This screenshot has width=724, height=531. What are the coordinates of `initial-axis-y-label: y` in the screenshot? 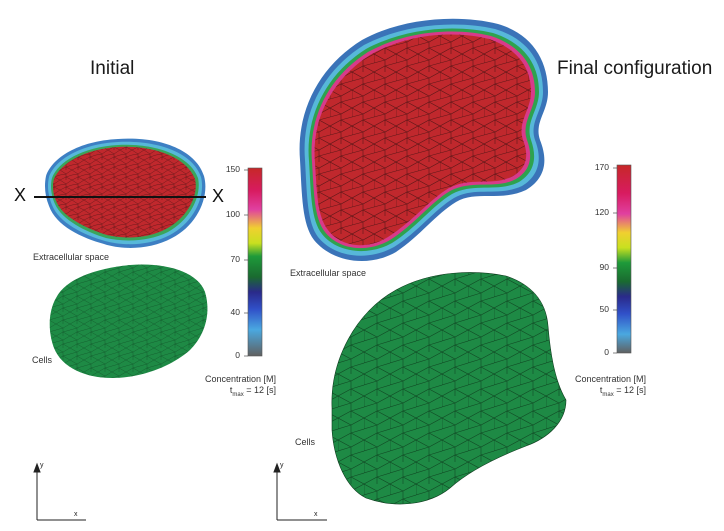 It's located at (42, 465).